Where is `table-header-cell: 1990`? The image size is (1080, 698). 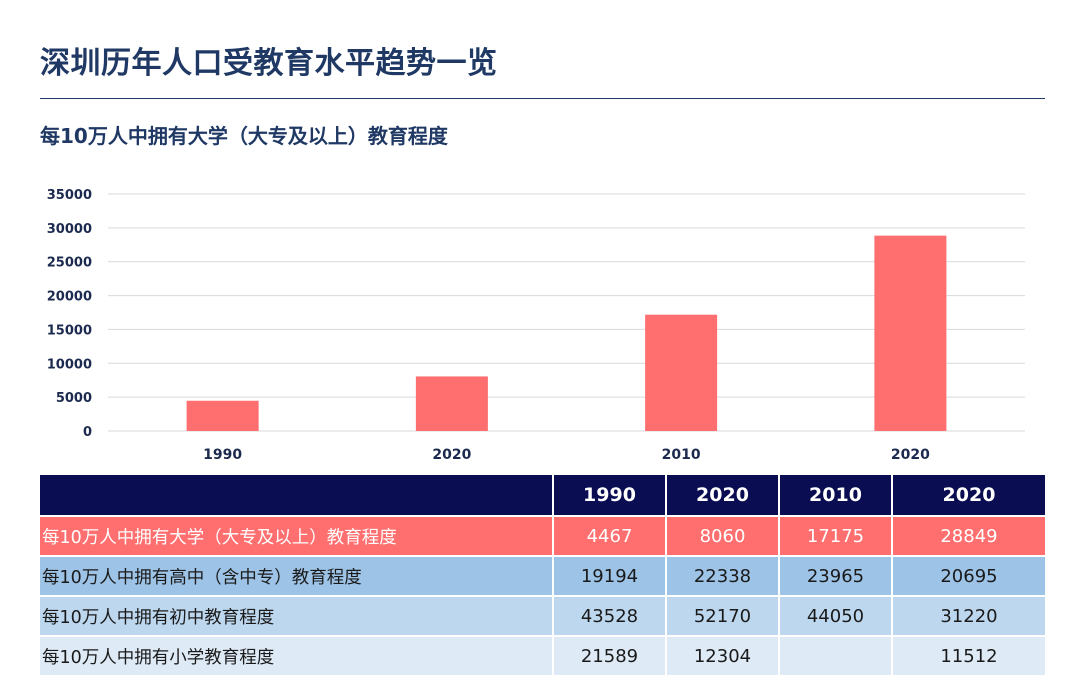 table-header-cell: 1990 is located at coordinates (610, 495).